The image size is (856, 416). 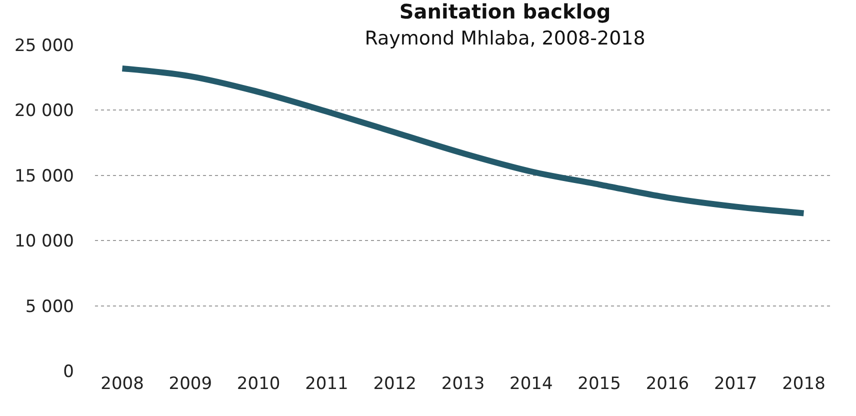 I want to click on x-tick-label: 2012, so click(x=394, y=384).